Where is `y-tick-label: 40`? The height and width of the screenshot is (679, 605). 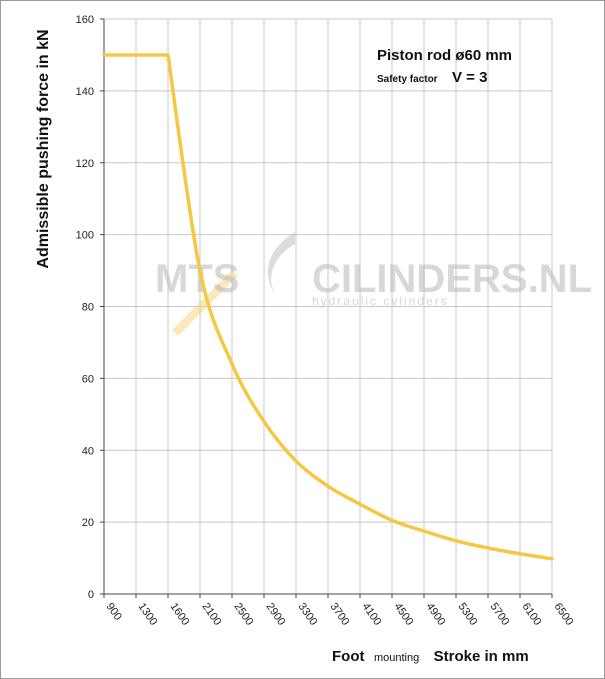 y-tick-label: 40 is located at coordinates (88, 451).